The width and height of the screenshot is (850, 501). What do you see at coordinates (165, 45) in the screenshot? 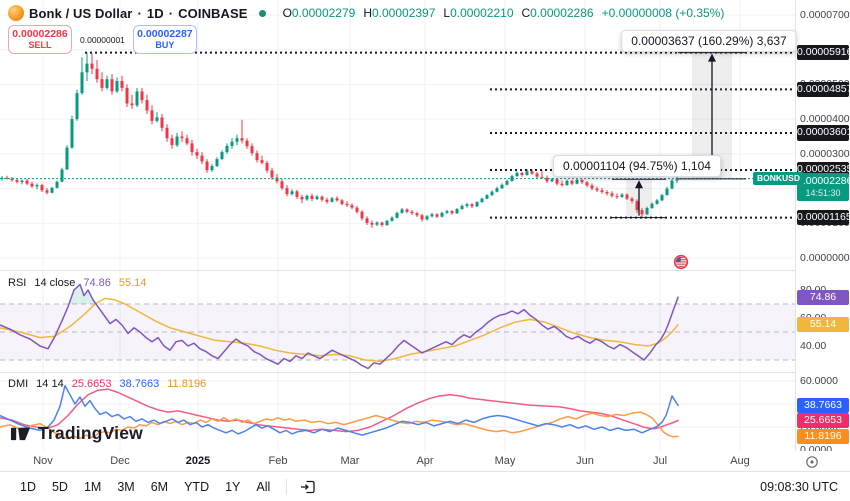
I see `buy-label: BUY` at bounding box center [165, 45].